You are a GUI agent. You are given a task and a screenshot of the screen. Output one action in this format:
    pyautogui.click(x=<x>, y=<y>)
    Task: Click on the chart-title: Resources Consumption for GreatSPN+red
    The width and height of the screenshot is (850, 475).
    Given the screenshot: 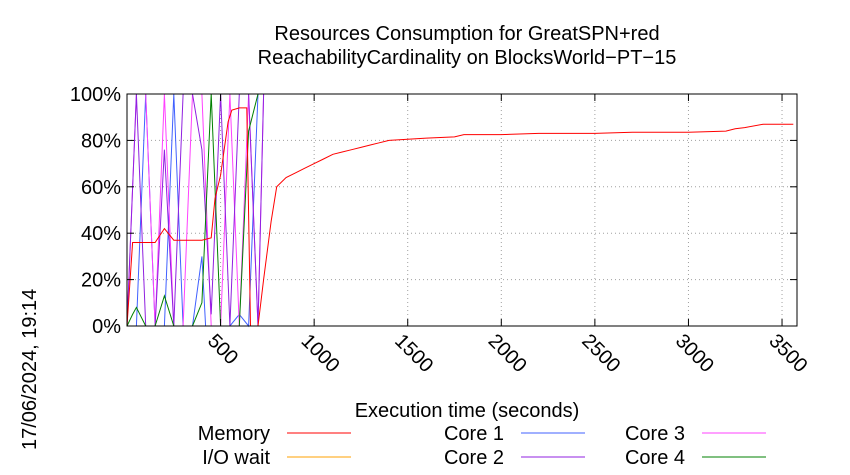 What is the action you would take?
    pyautogui.click(x=466, y=34)
    